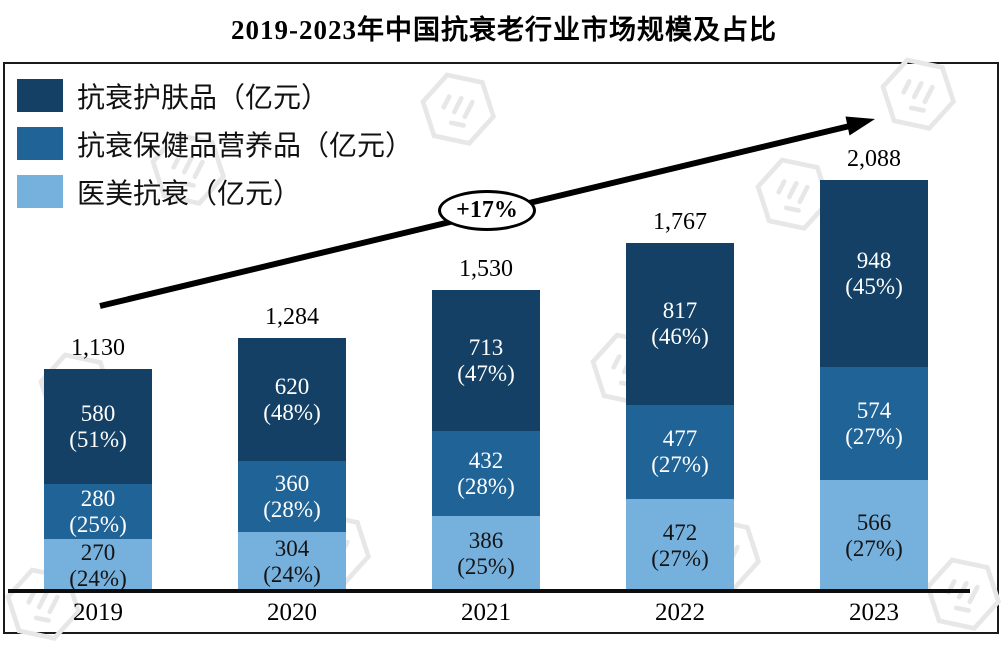 This screenshot has height=658, width=1008. What do you see at coordinates (98, 552) in the screenshot?
I see `segment-value: 270` at bounding box center [98, 552].